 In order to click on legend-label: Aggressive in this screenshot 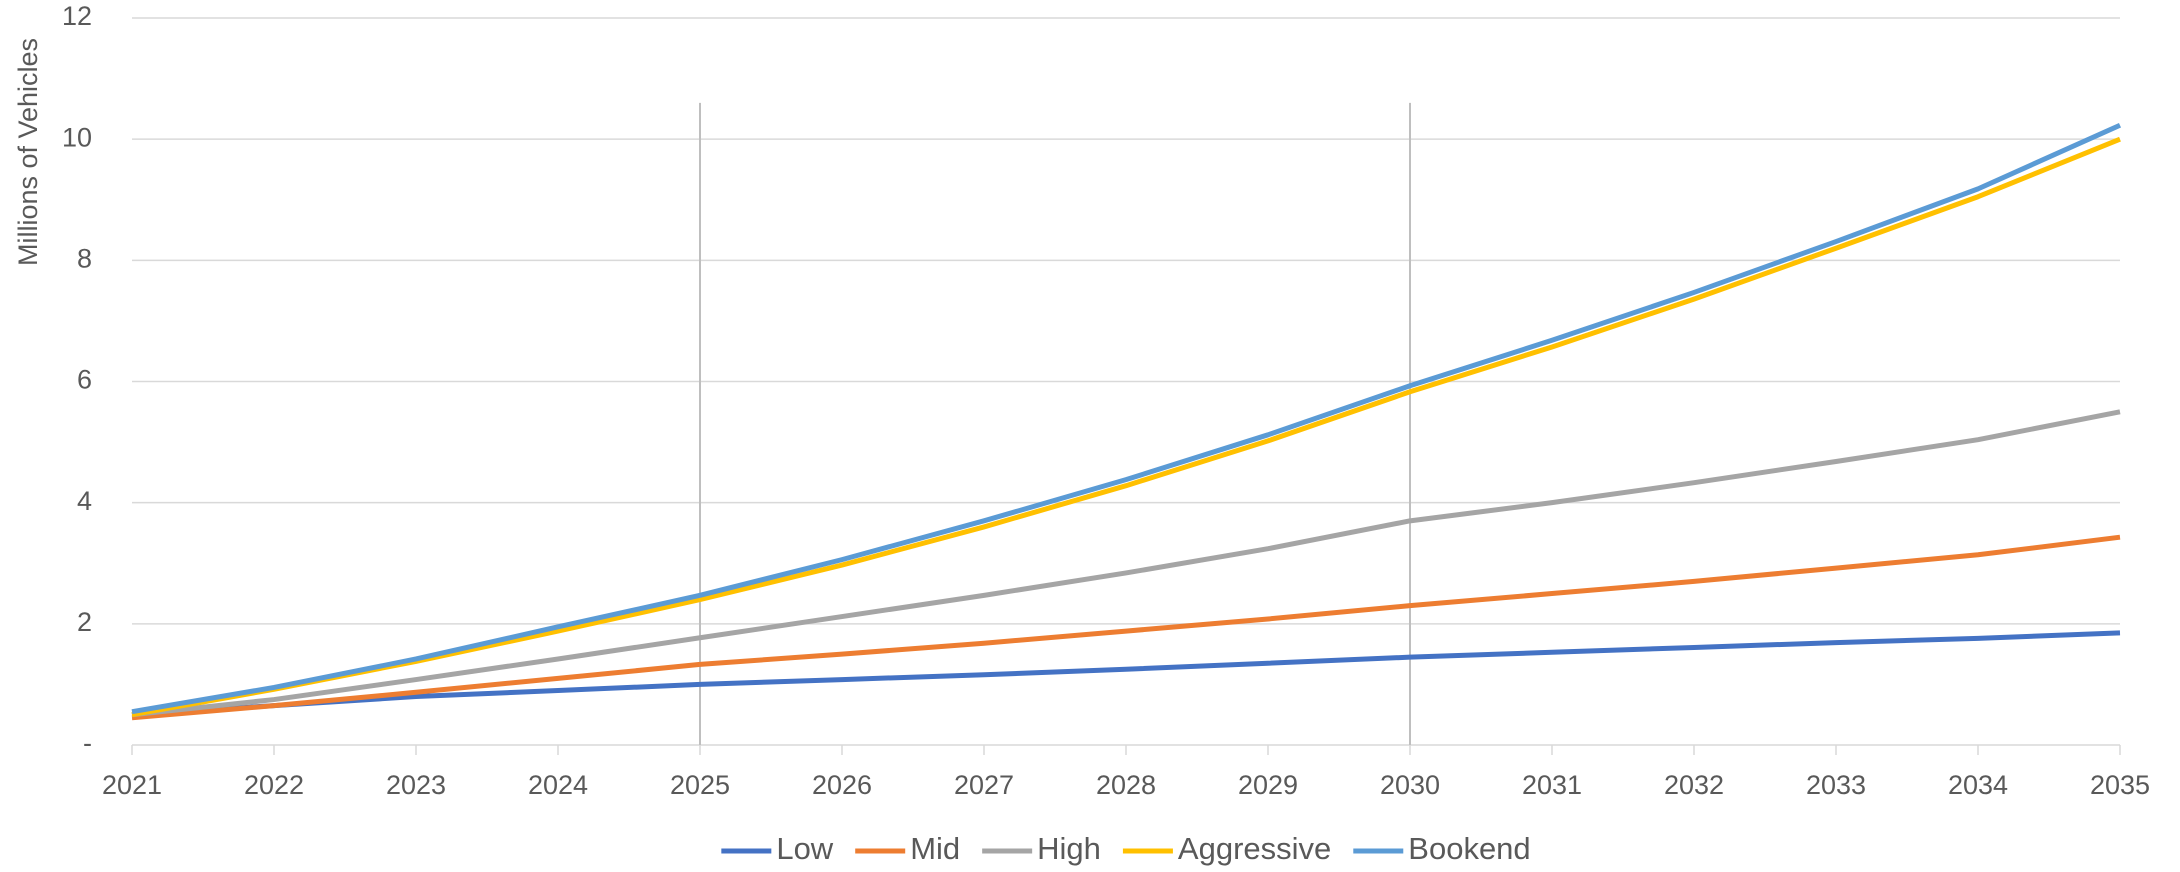, I will do `click(1254, 848)`.